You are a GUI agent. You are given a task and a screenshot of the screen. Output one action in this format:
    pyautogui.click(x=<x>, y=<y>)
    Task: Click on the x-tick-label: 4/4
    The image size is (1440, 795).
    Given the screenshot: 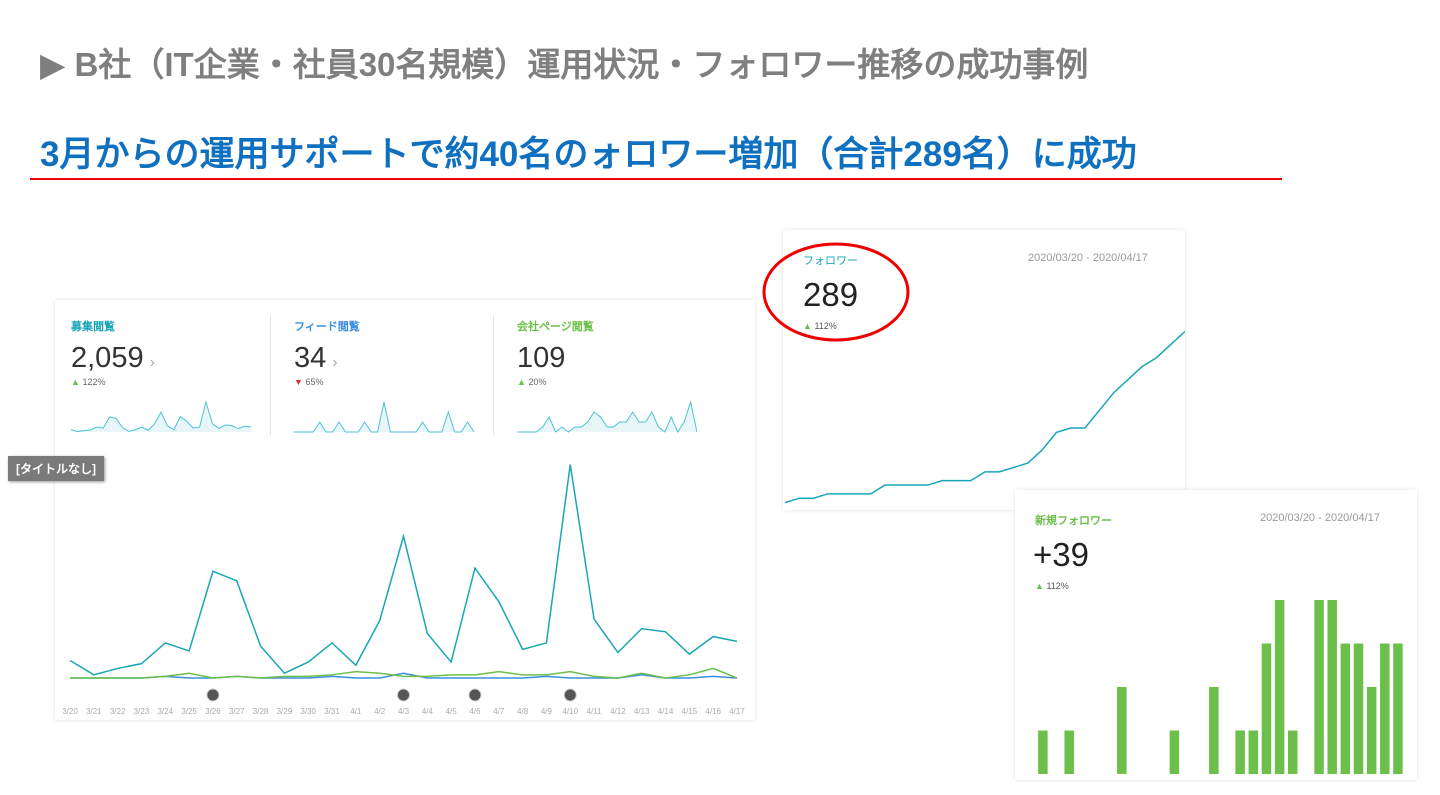 What is the action you would take?
    pyautogui.click(x=428, y=711)
    